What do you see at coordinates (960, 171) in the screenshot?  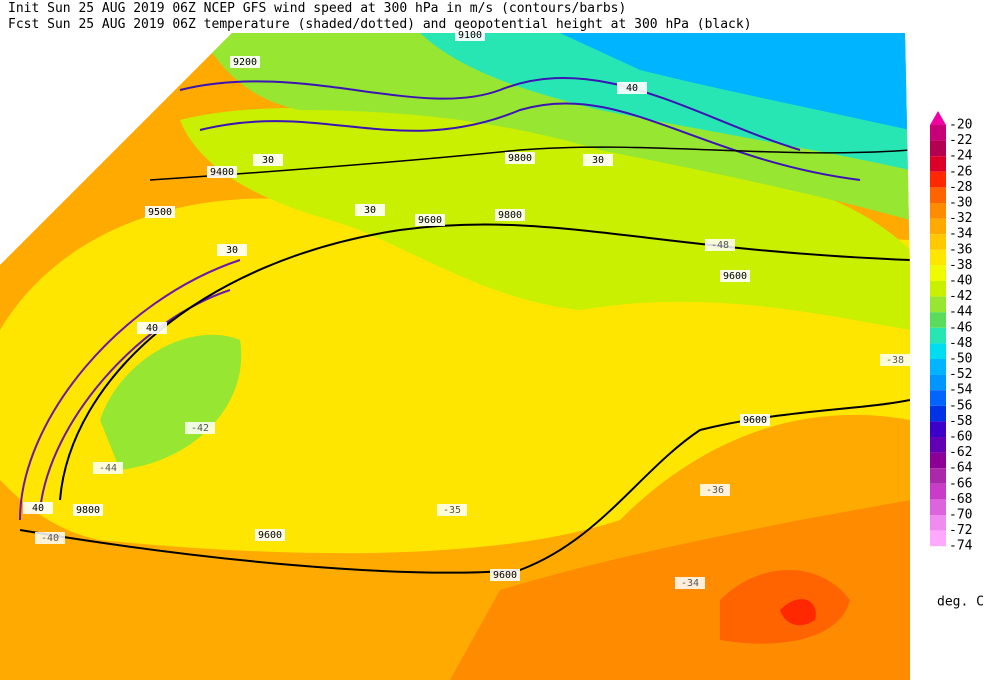 I see `colorbar-label: -26` at bounding box center [960, 171].